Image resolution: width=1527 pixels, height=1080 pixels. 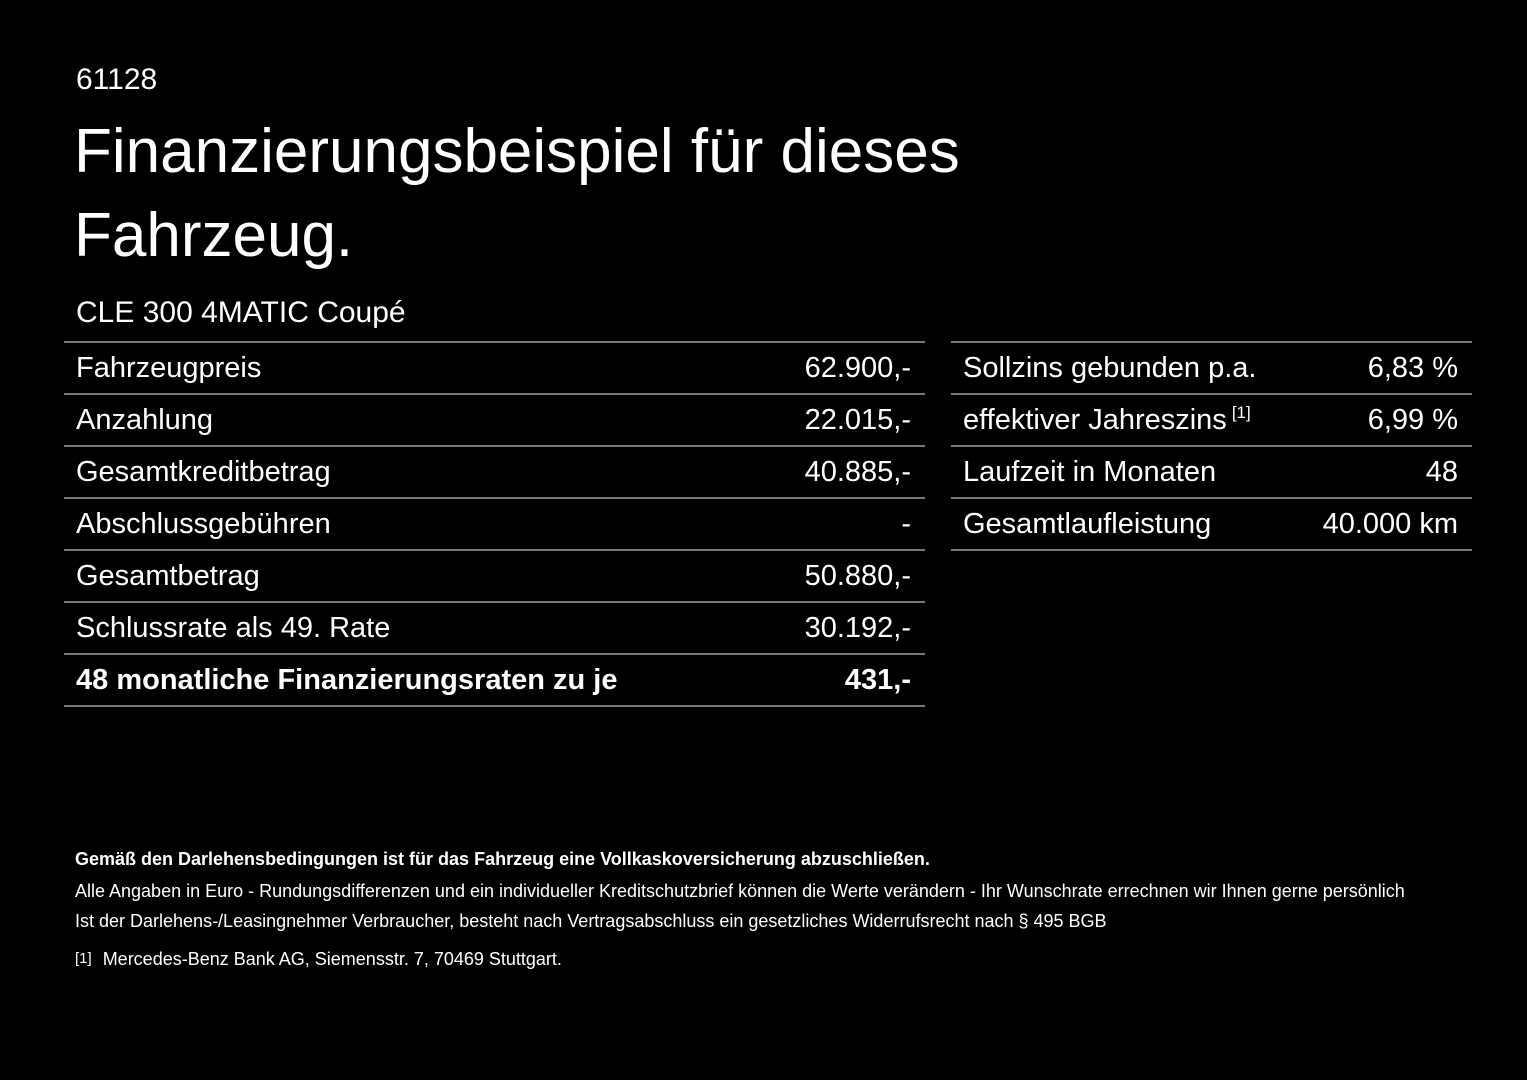 I want to click on table-row-laufzeit: Laufzeit in Monaten 48, so click(x=1211, y=471).